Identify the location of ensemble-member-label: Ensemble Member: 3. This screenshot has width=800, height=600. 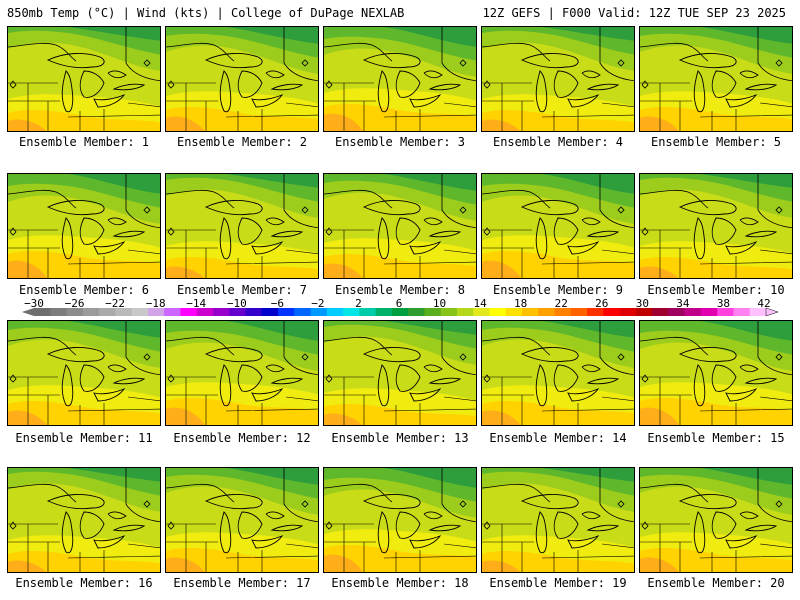
(400, 142).